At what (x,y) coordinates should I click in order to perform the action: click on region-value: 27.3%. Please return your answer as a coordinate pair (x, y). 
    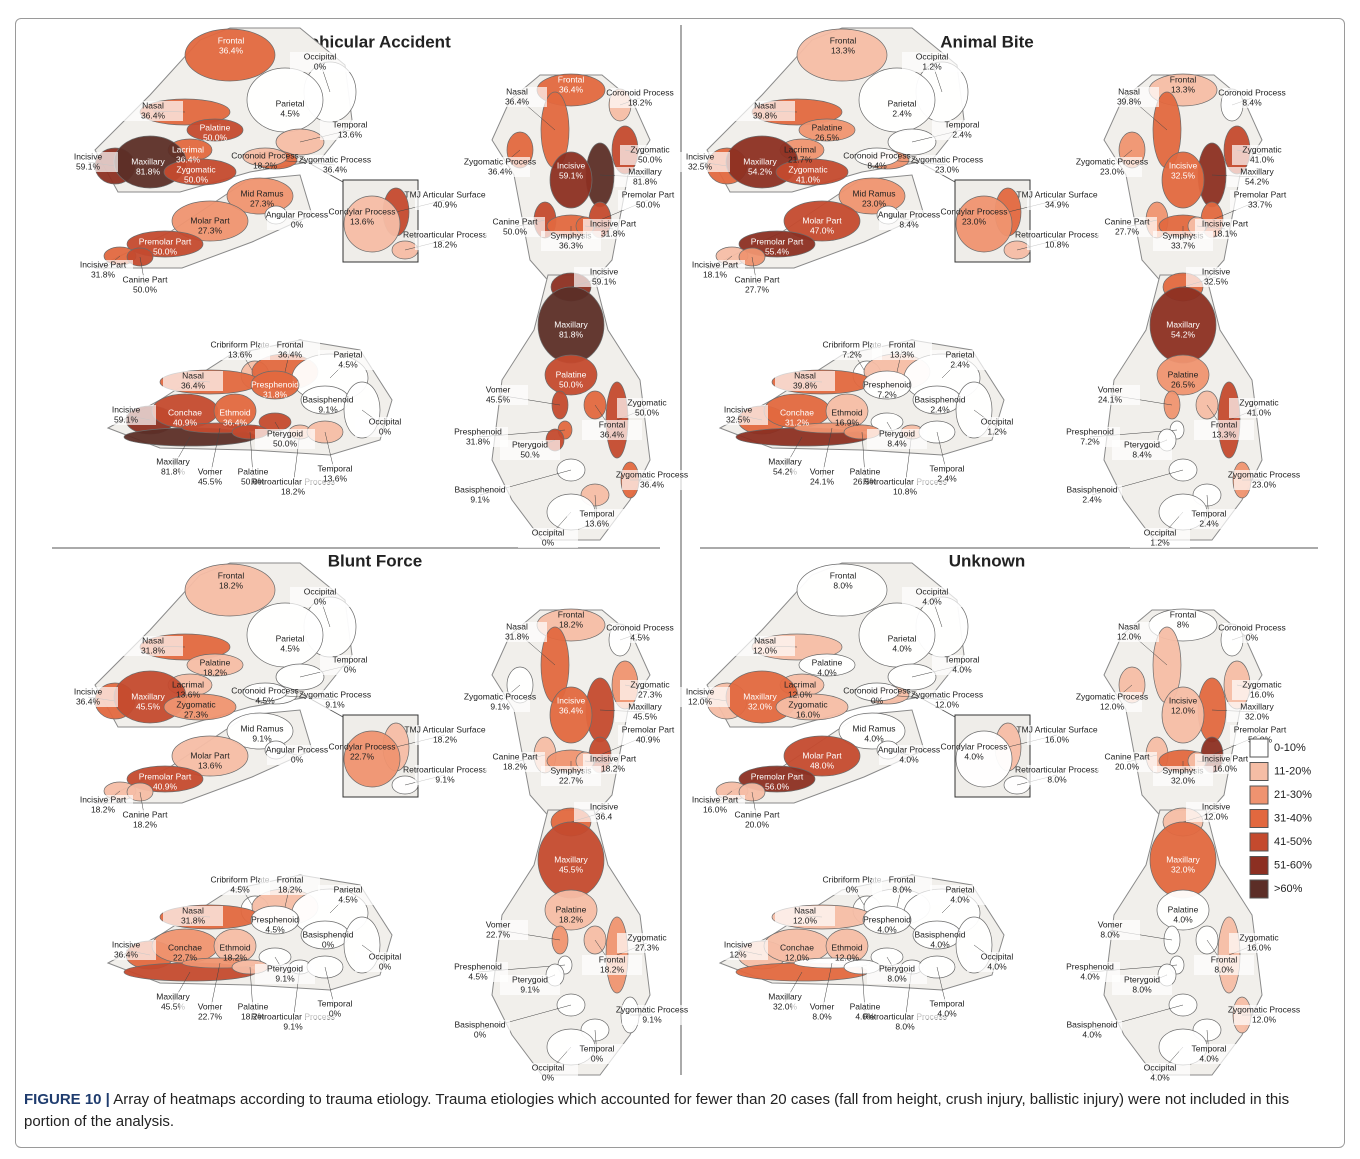
    Looking at the image, I should click on (647, 947).